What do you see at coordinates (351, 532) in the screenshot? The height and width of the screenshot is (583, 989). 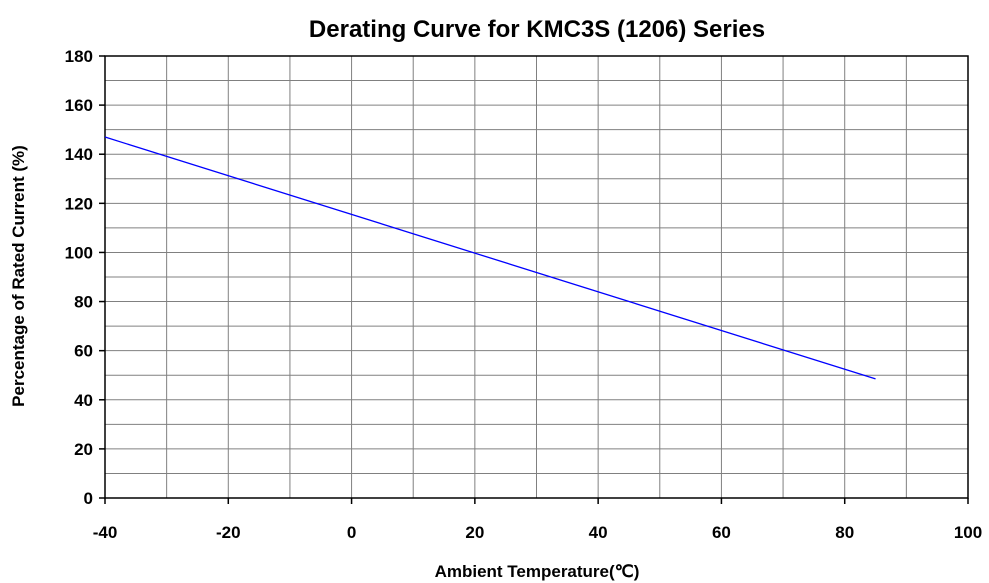 I see `x-tick-label: 0` at bounding box center [351, 532].